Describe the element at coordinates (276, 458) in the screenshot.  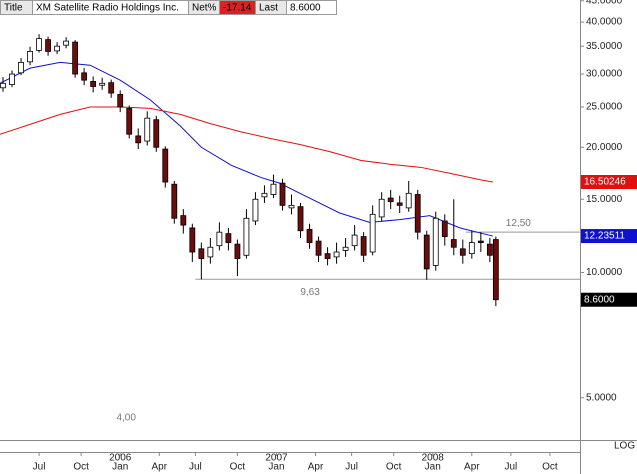
I see `year-label: 2007` at that location.